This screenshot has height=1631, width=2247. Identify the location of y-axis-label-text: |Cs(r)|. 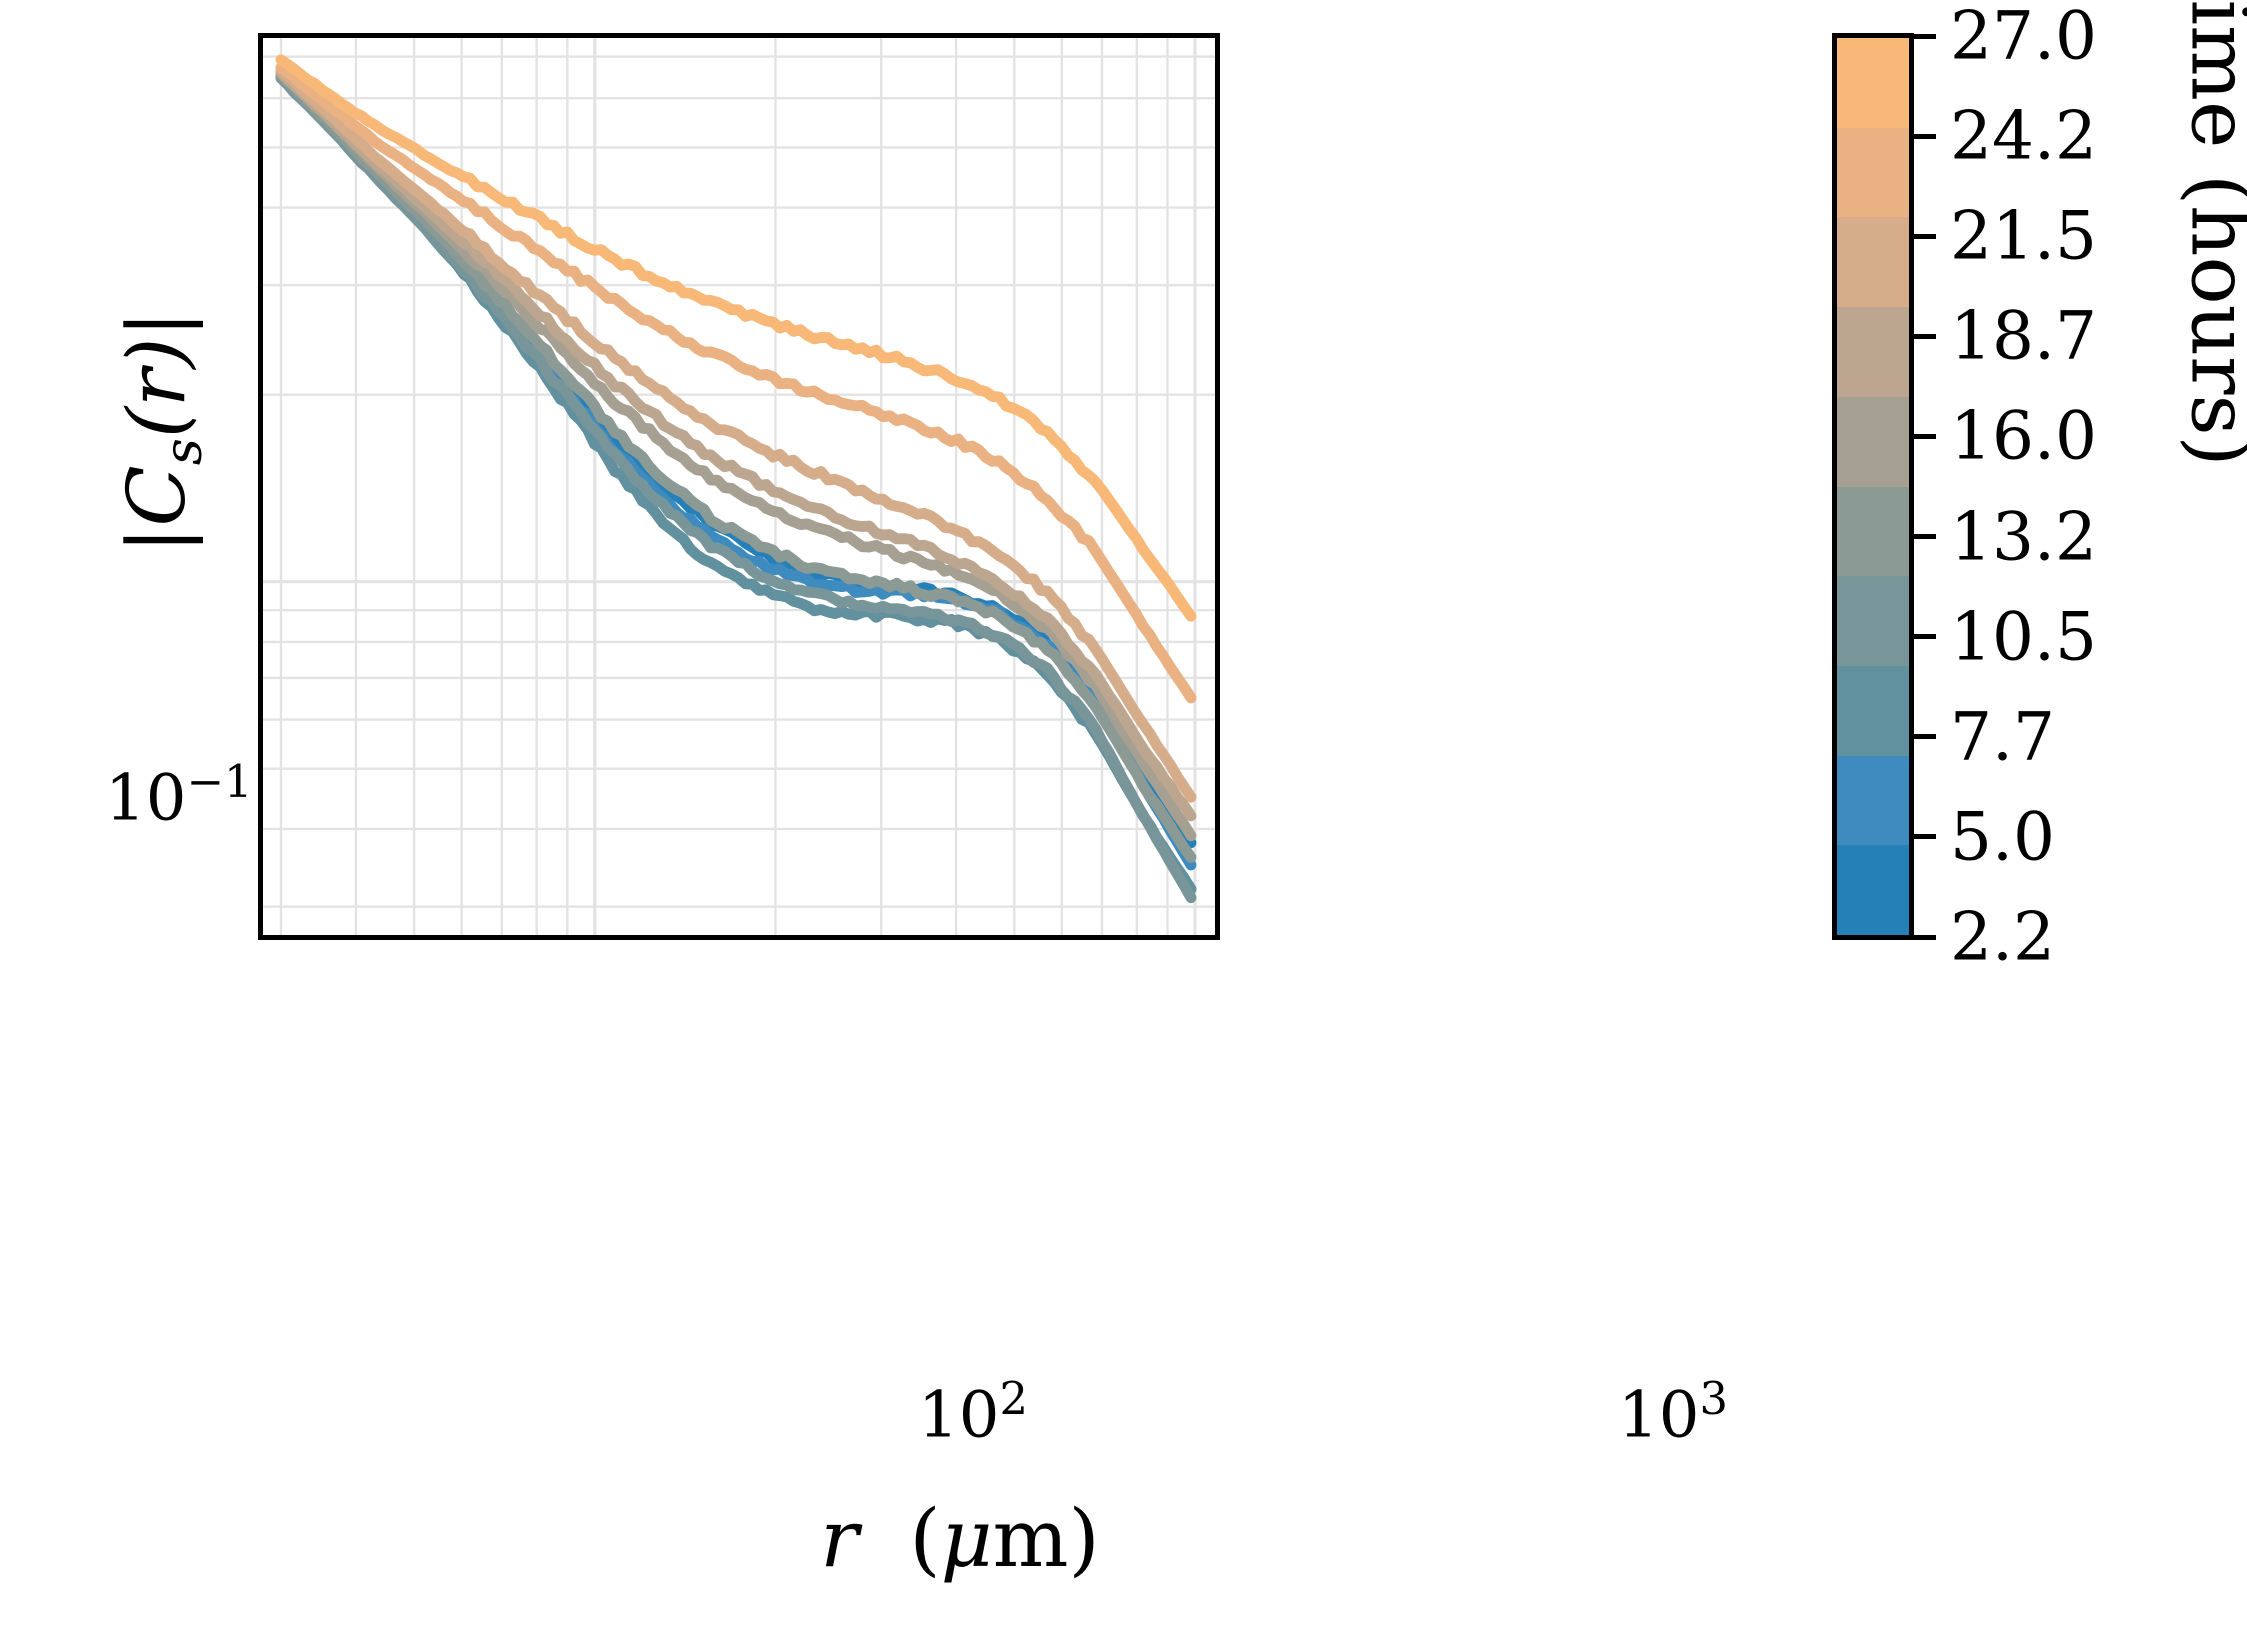
(162, 432).